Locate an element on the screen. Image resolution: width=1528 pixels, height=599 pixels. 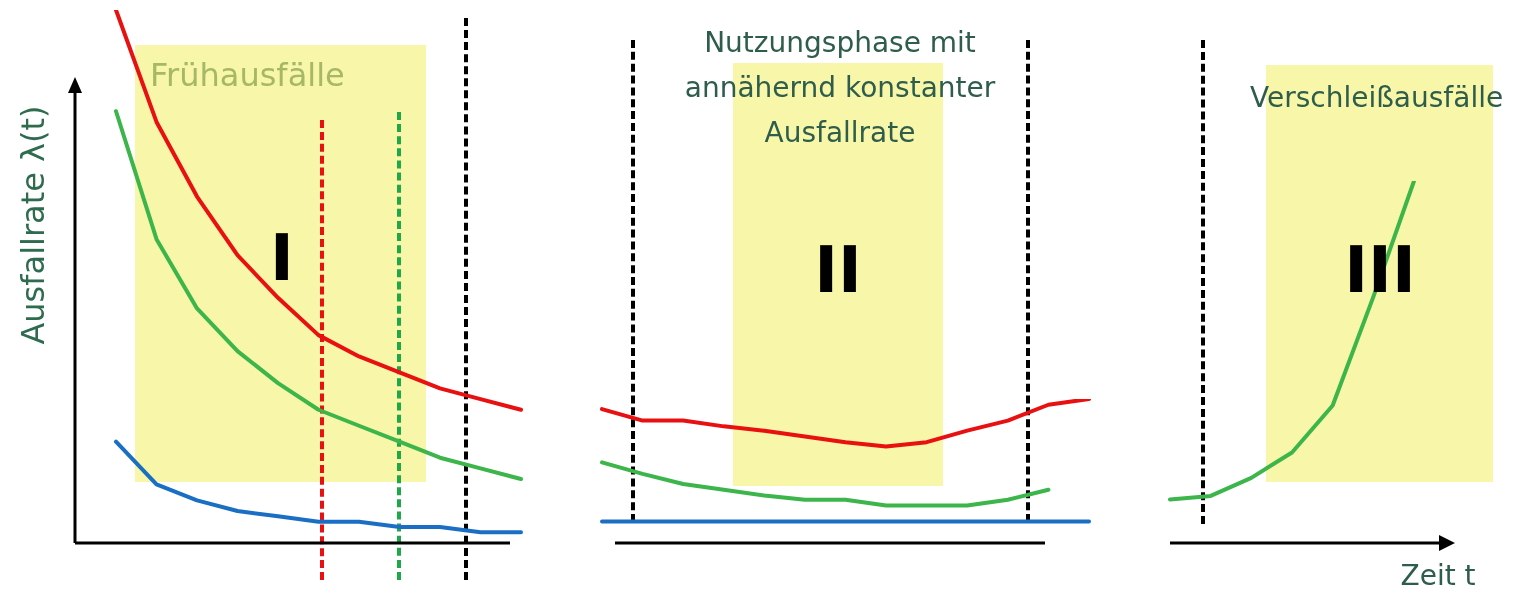
x-axis-title: Zeit t is located at coordinates (1438, 576).